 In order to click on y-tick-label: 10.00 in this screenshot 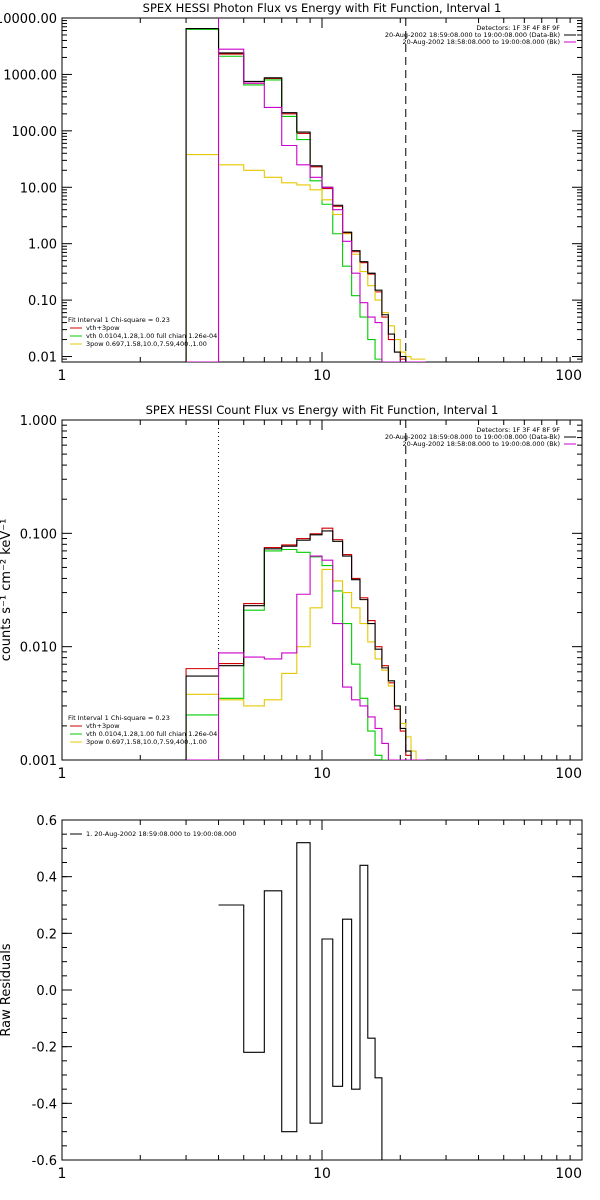, I will do `click(38, 188)`.